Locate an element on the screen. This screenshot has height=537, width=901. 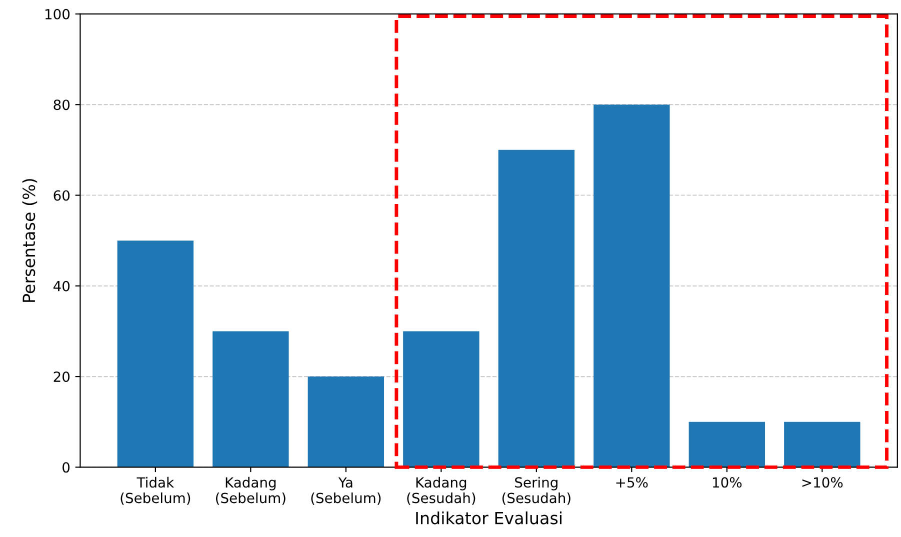
y-tick-label: 60 is located at coordinates (62, 195).